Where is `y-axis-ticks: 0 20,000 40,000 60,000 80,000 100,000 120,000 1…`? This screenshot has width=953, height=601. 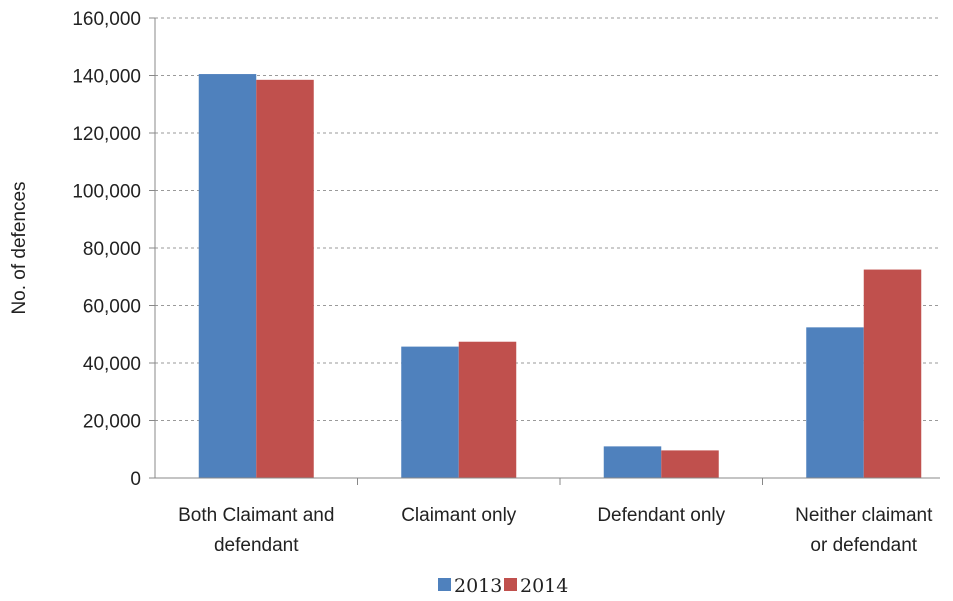
y-axis-ticks: 0 20,000 40,000 60,000 80,000 100,000 120,000 1… is located at coordinates (113, 249).